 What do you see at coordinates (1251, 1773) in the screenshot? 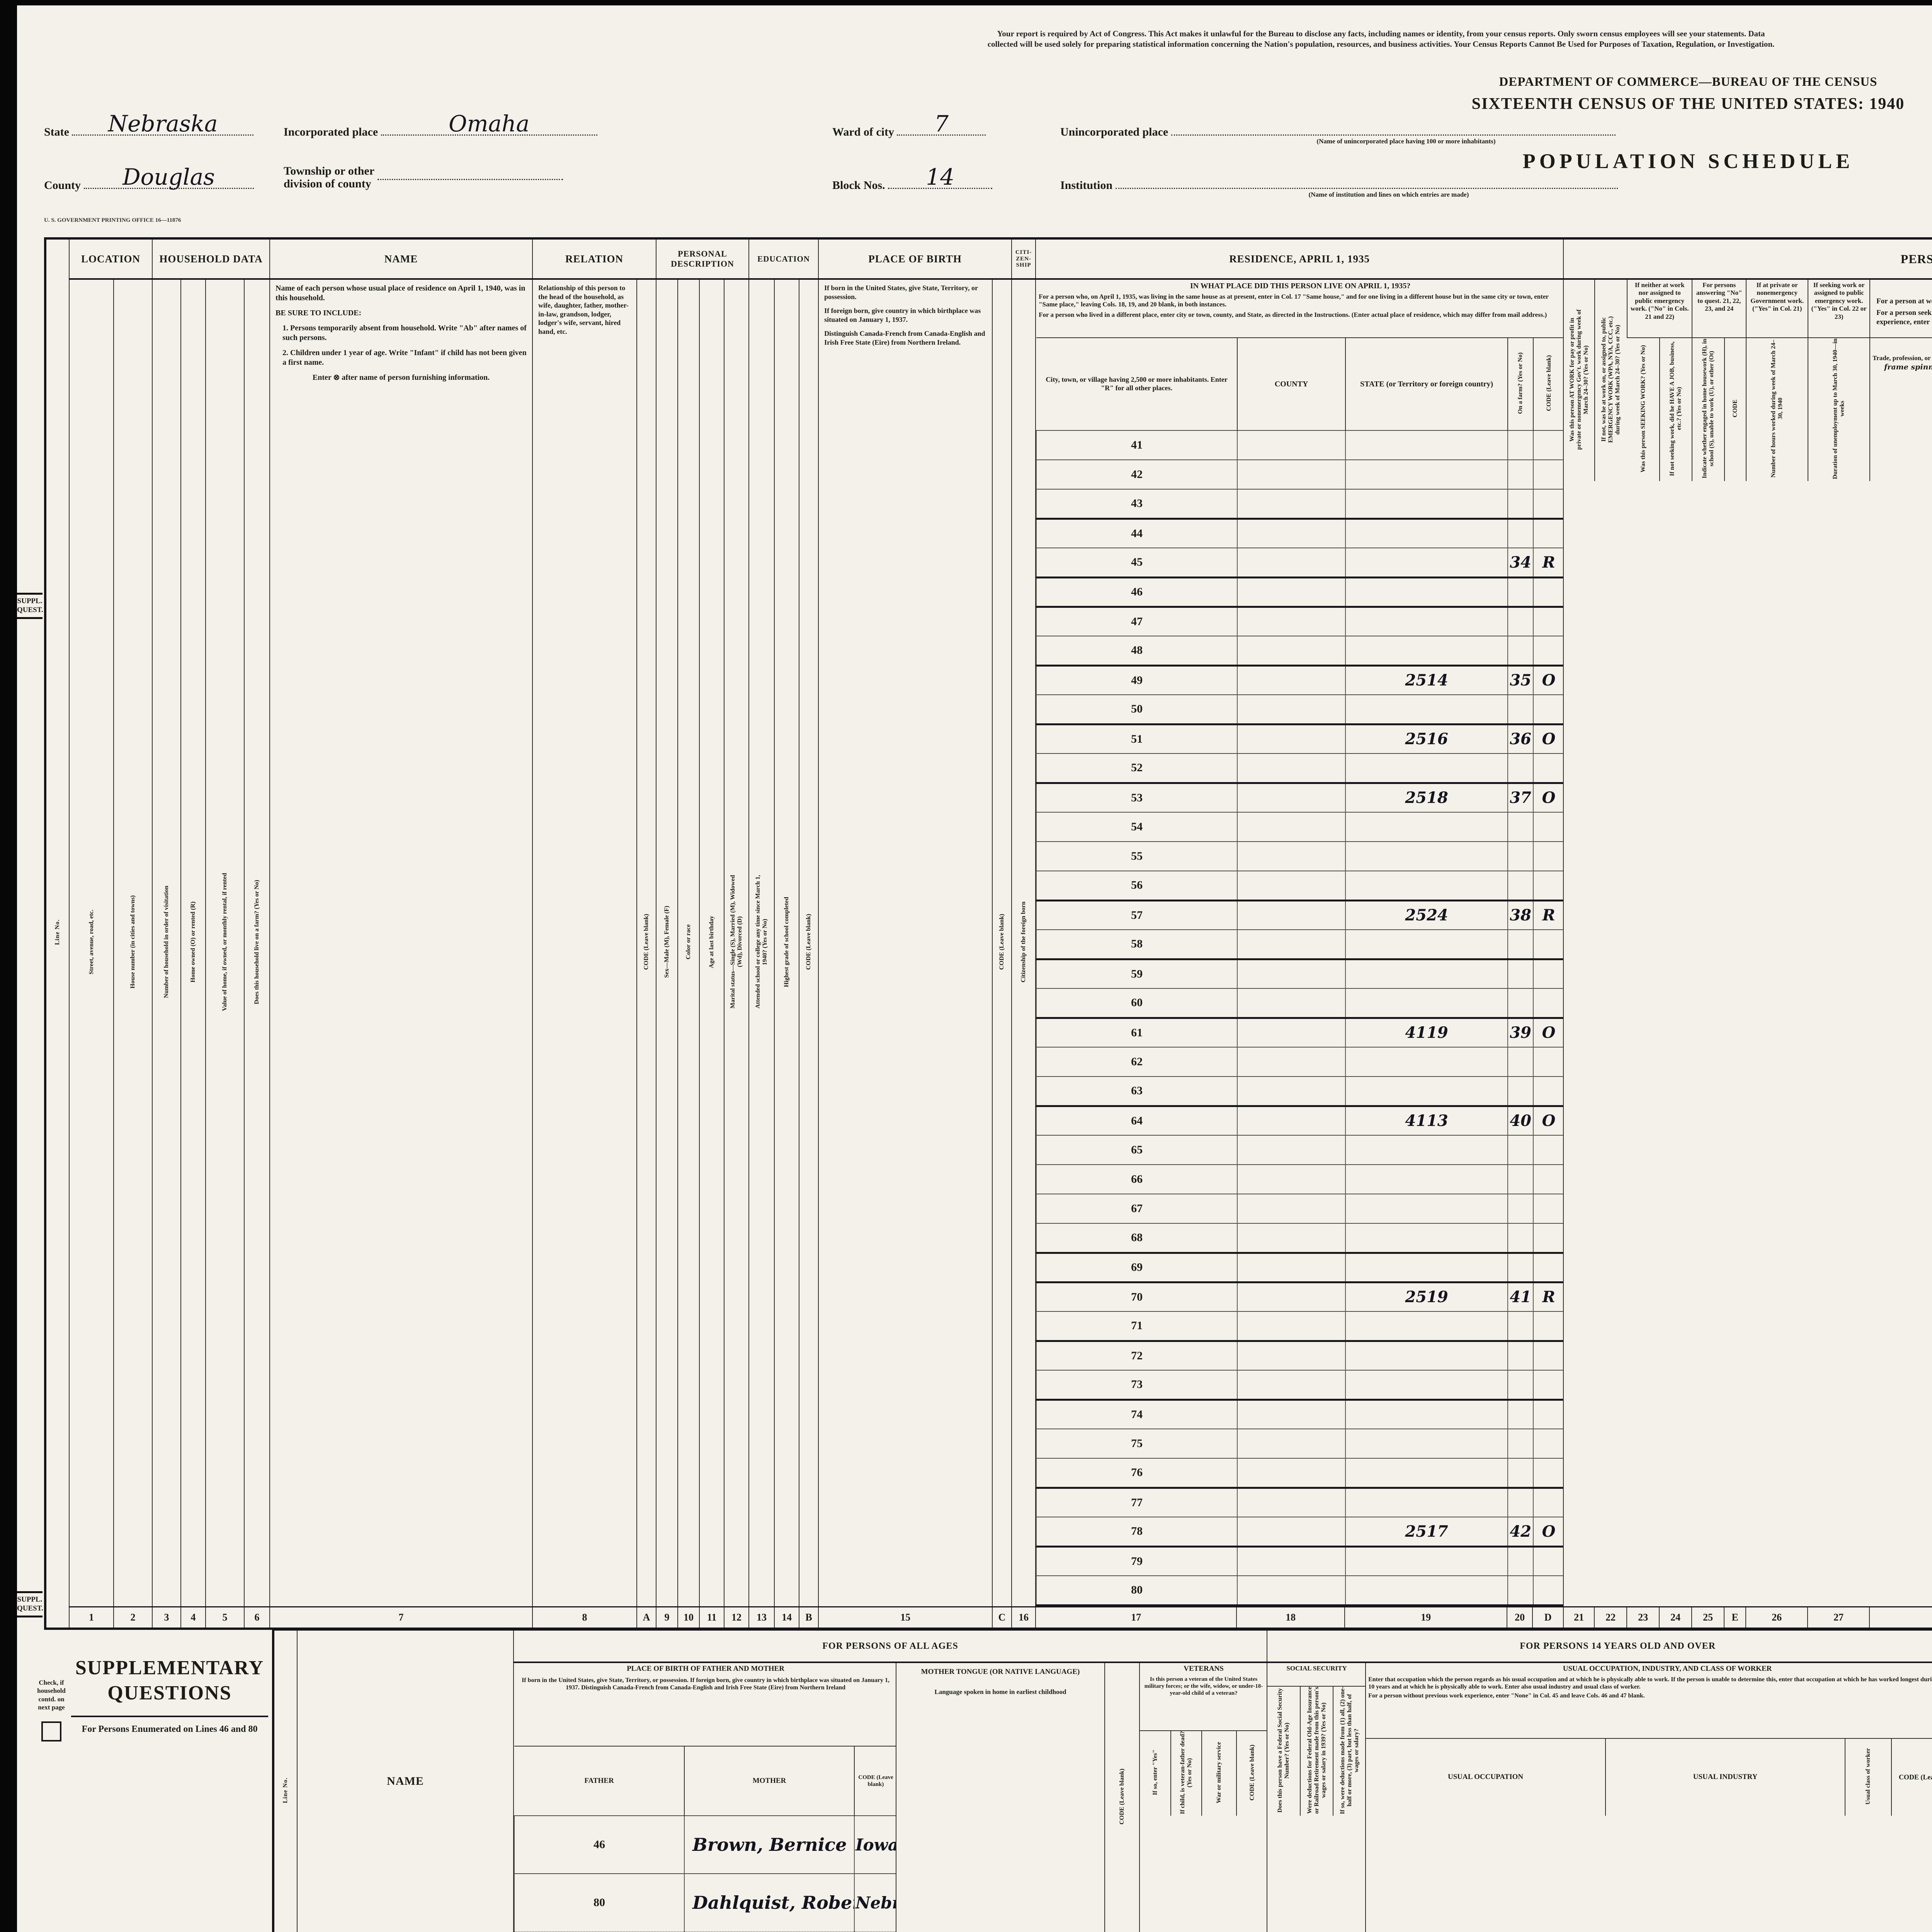
I see `col-code-i: CODE (Leave blank)` at bounding box center [1251, 1773].